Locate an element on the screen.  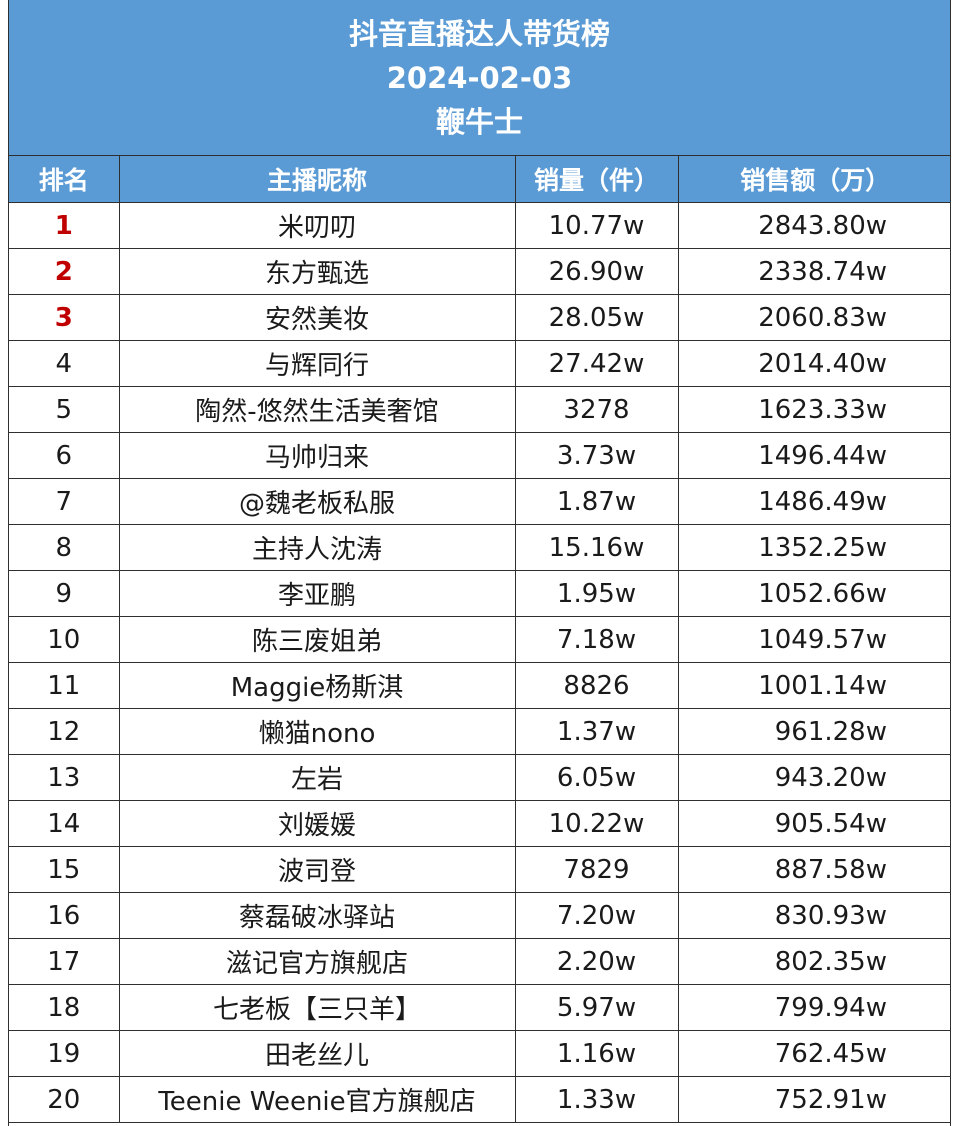
sales-volume-cell: 1.33w is located at coordinates (596, 1099).